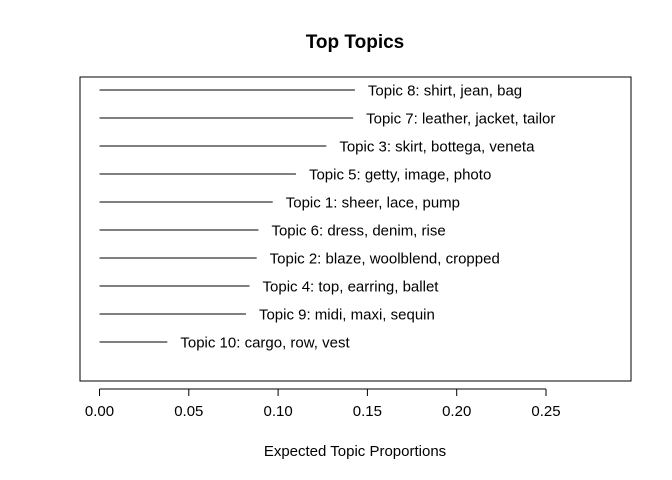 The image size is (672, 480). Describe the element at coordinates (373, 203) in the screenshot. I see `bar-label: Topic 1: sheer, lace, pump` at that location.